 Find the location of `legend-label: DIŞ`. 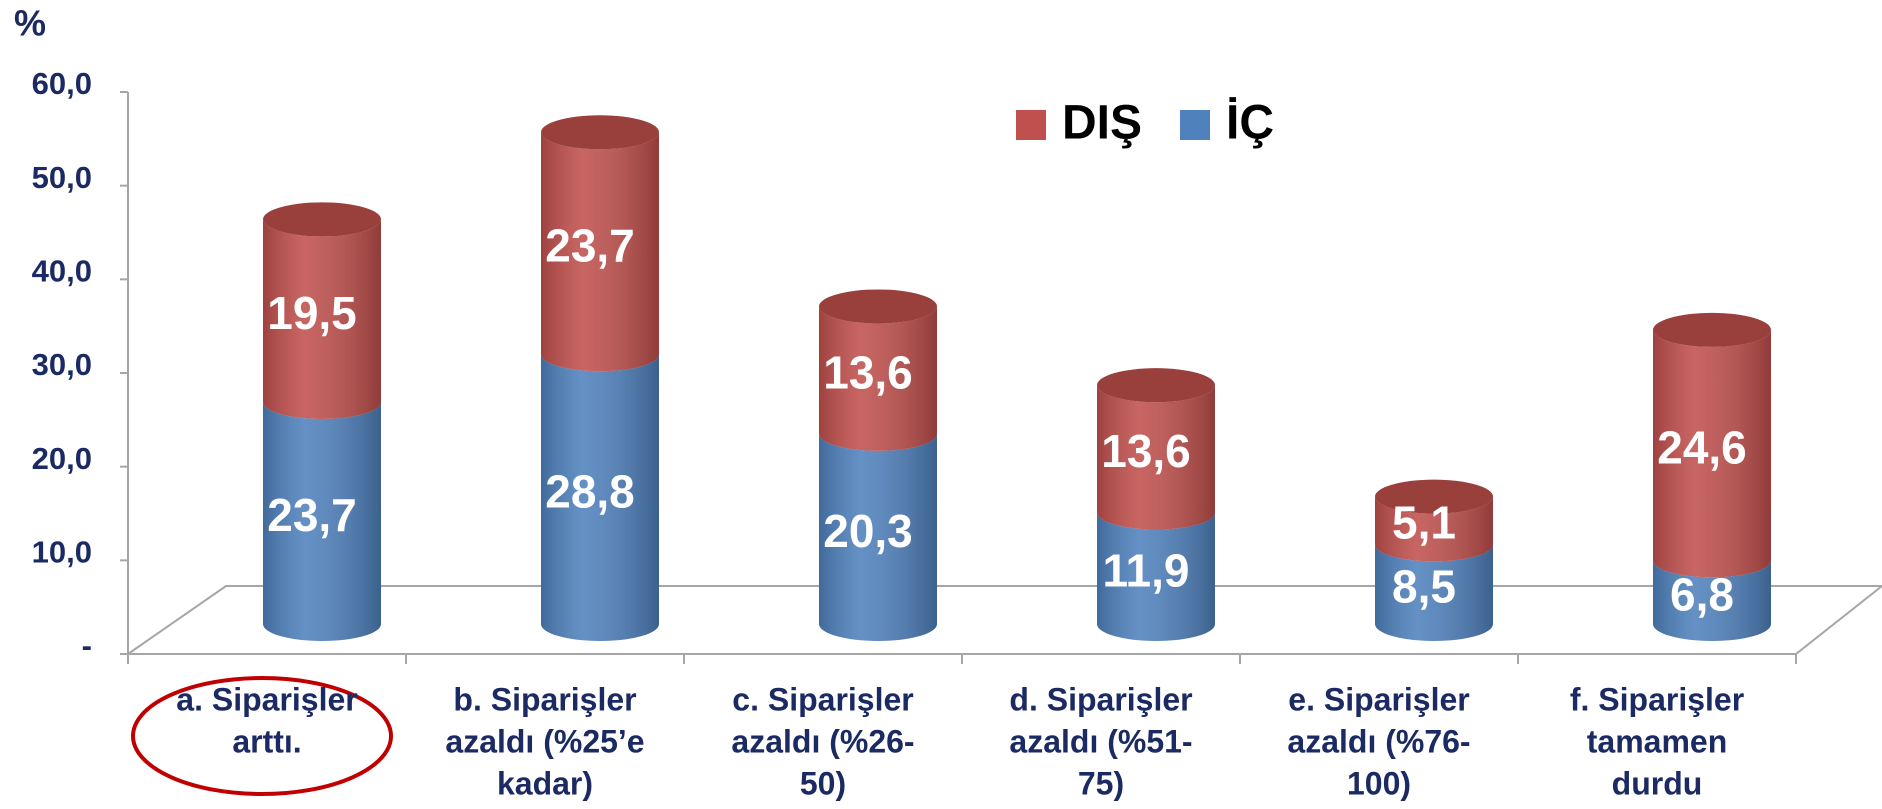

legend-label: DIŞ is located at coordinates (1102, 123).